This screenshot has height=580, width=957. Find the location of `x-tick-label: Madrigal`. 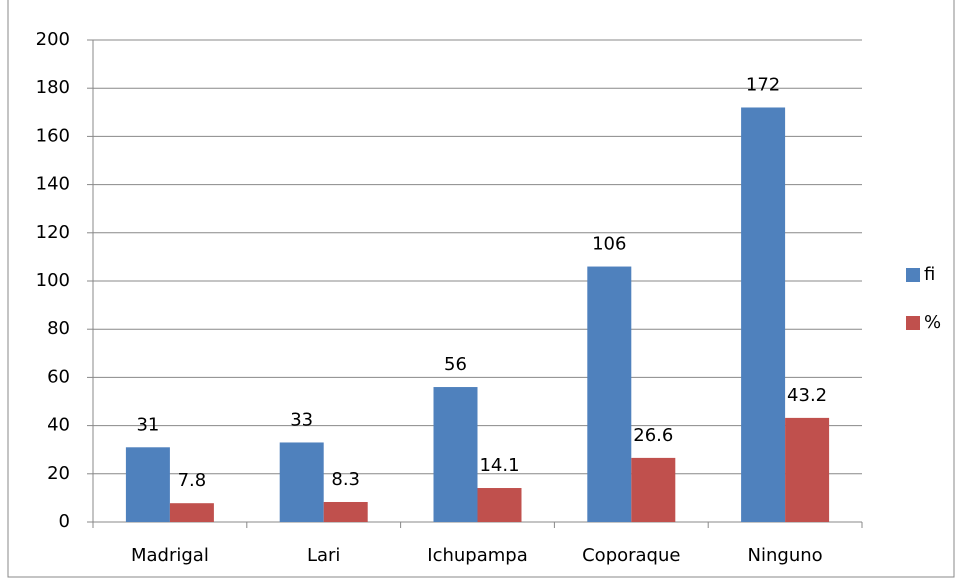

x-tick-label: Madrigal is located at coordinates (170, 555).